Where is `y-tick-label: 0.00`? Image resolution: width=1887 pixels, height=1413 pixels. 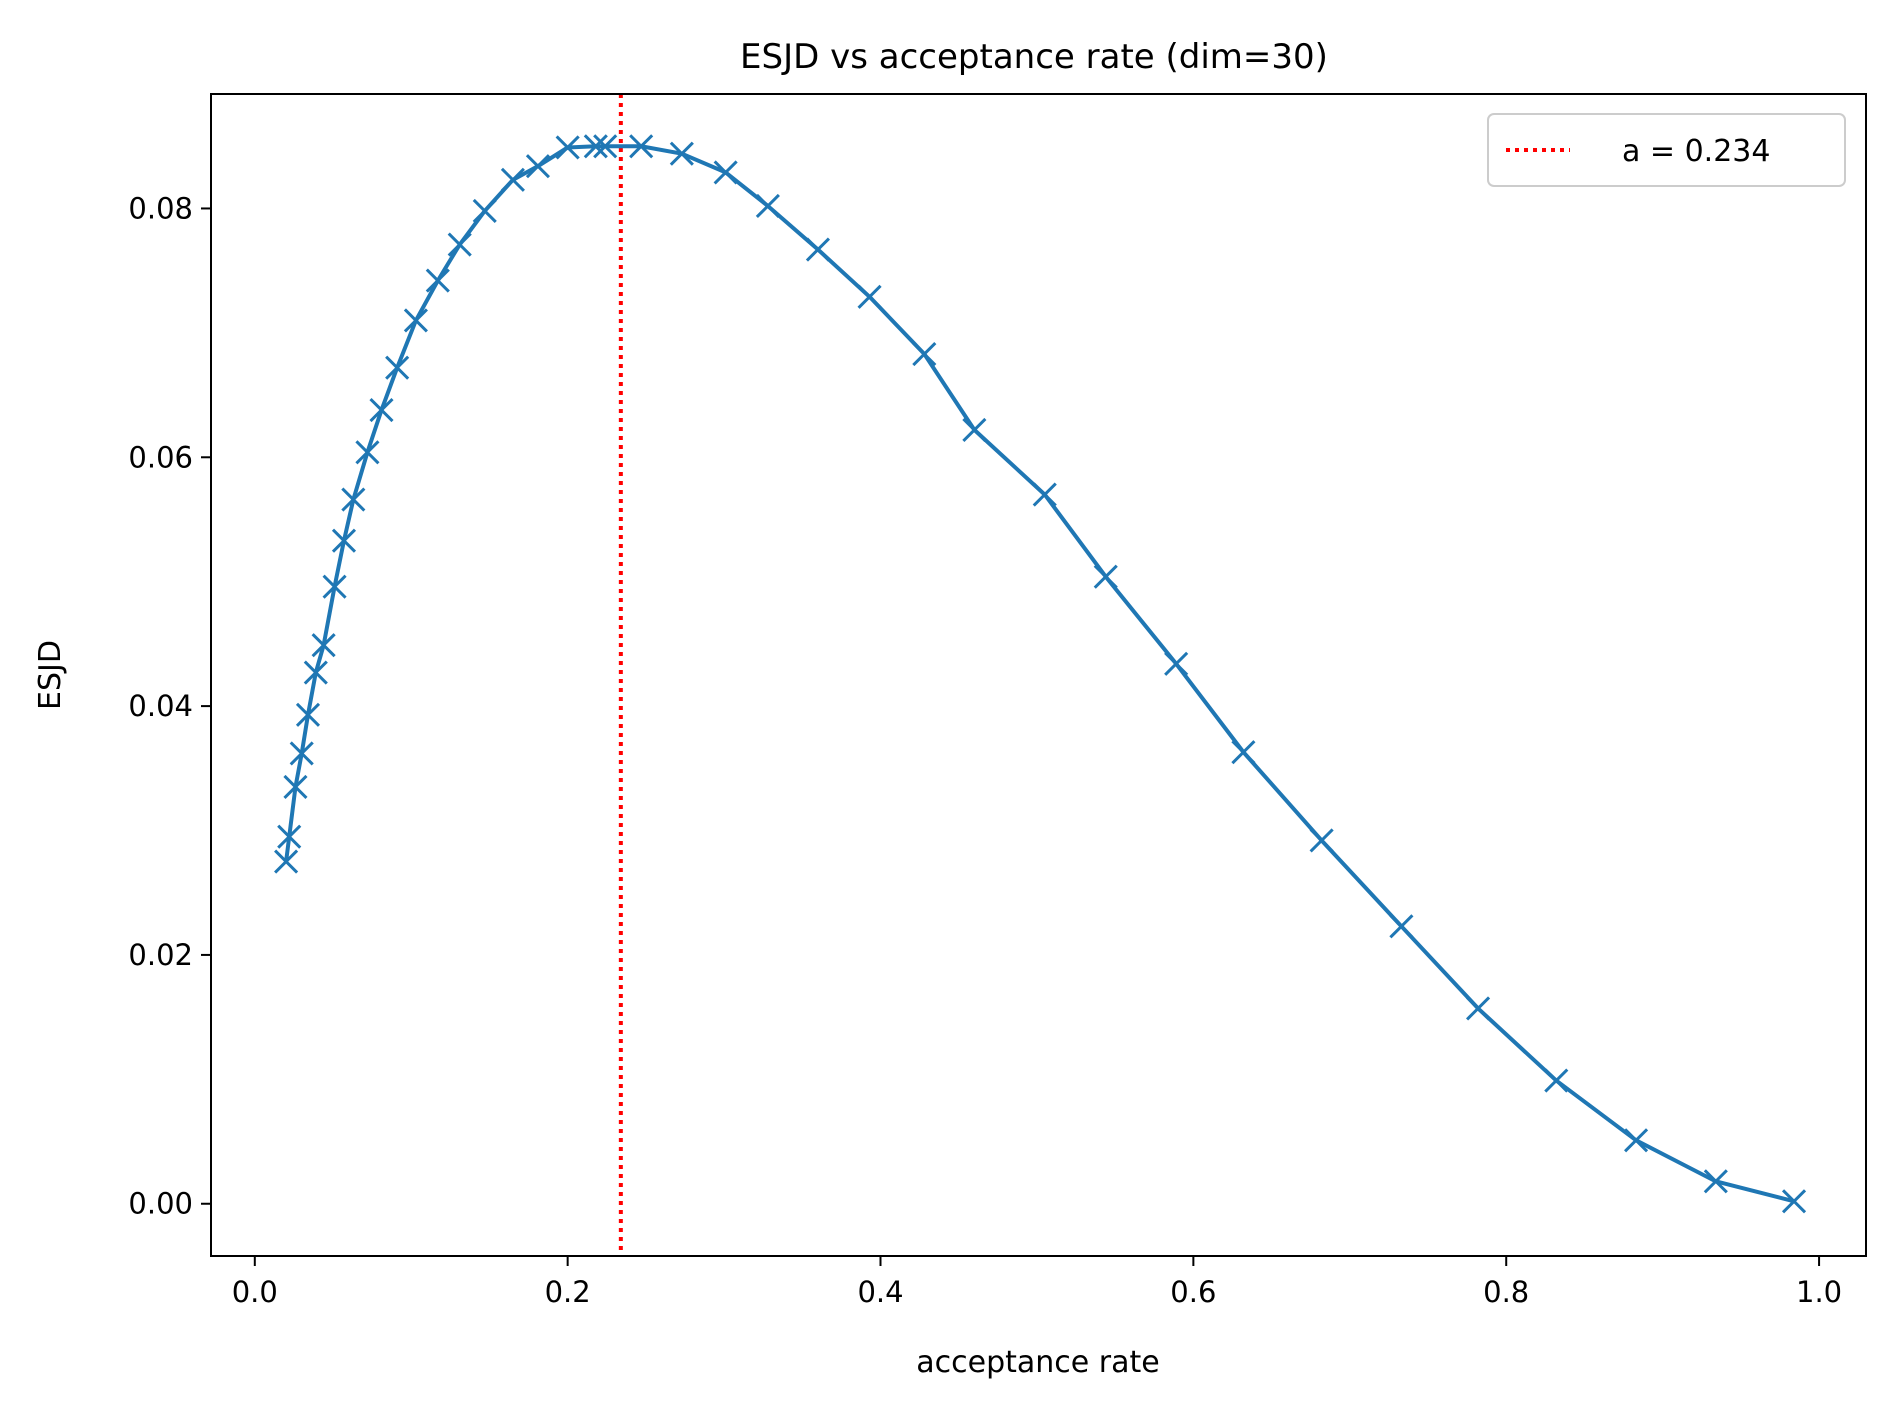 y-tick-label: 0.00 is located at coordinates (160, 1204).